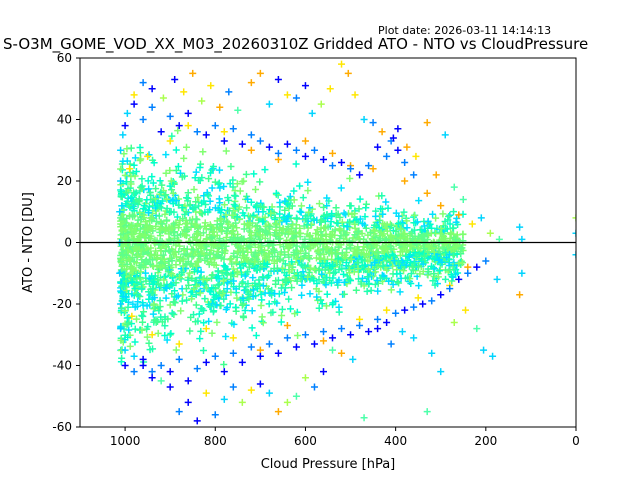 Image resolution: width=640 pixels, height=480 pixels. Describe the element at coordinates (62, 427) in the screenshot. I see `y-tick-label: -60` at that location.